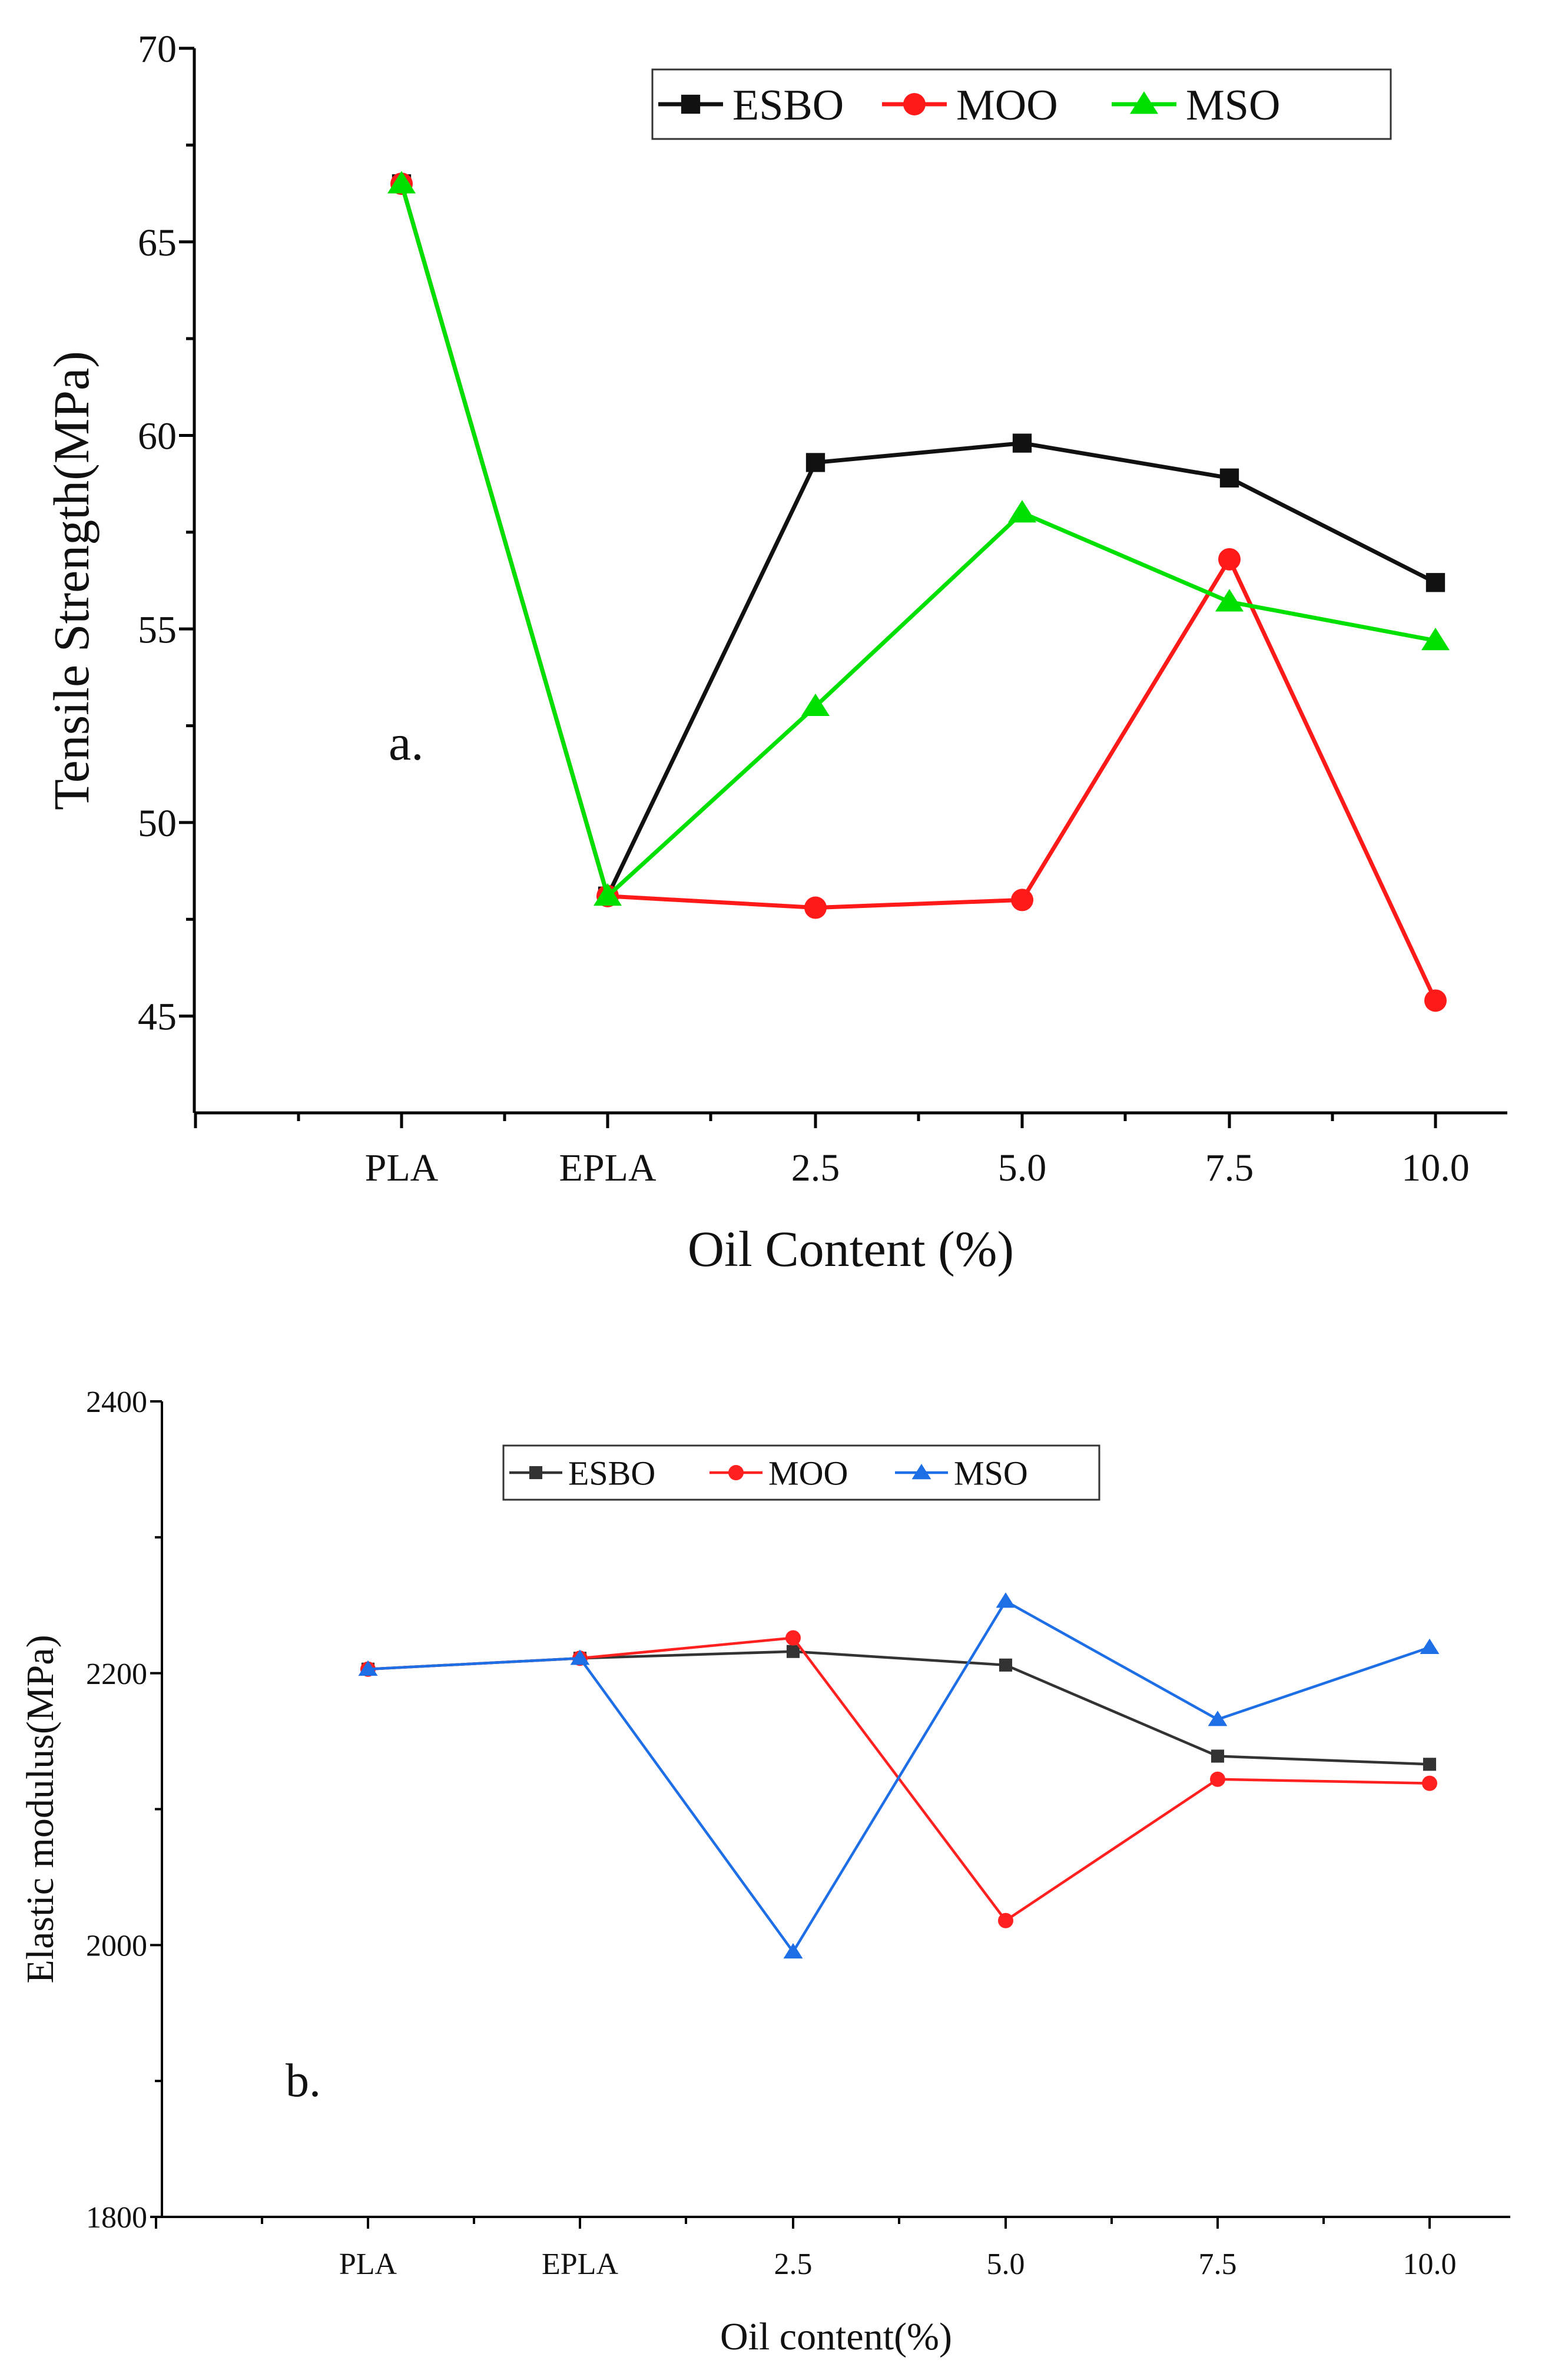 This screenshot has width=1545, height=2380. What do you see at coordinates (116, 2218) in the screenshot?
I see `y-tick-label: 1800` at bounding box center [116, 2218].